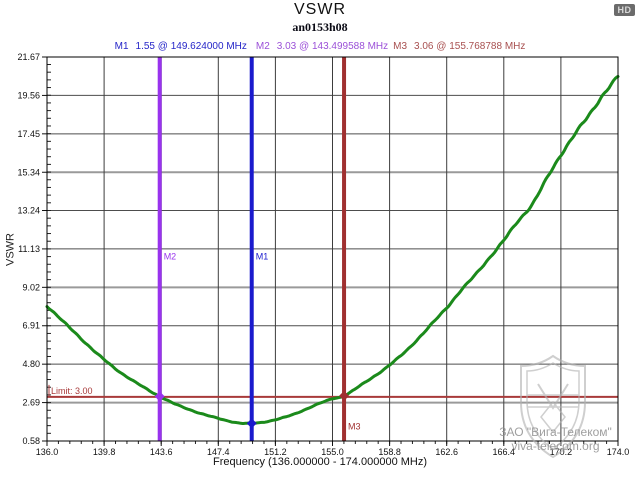 The height and width of the screenshot is (480, 640). What do you see at coordinates (72, 391) in the screenshot?
I see `limit-label: Limit: 3.00` at bounding box center [72, 391].